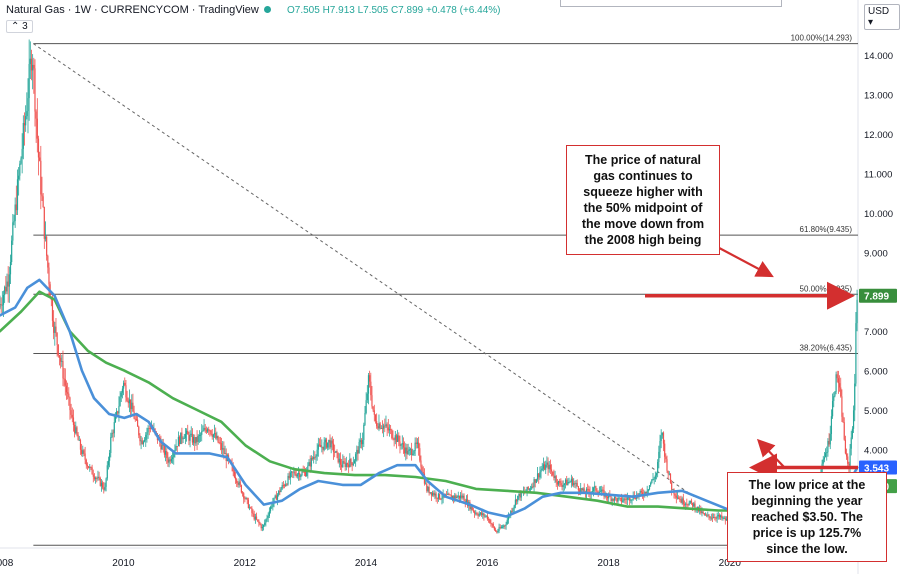 This screenshot has height=574, width=900. Describe the element at coordinates (826, 347) in the screenshot. I see `fib-level-label: 38.20%(6.435)` at that location.